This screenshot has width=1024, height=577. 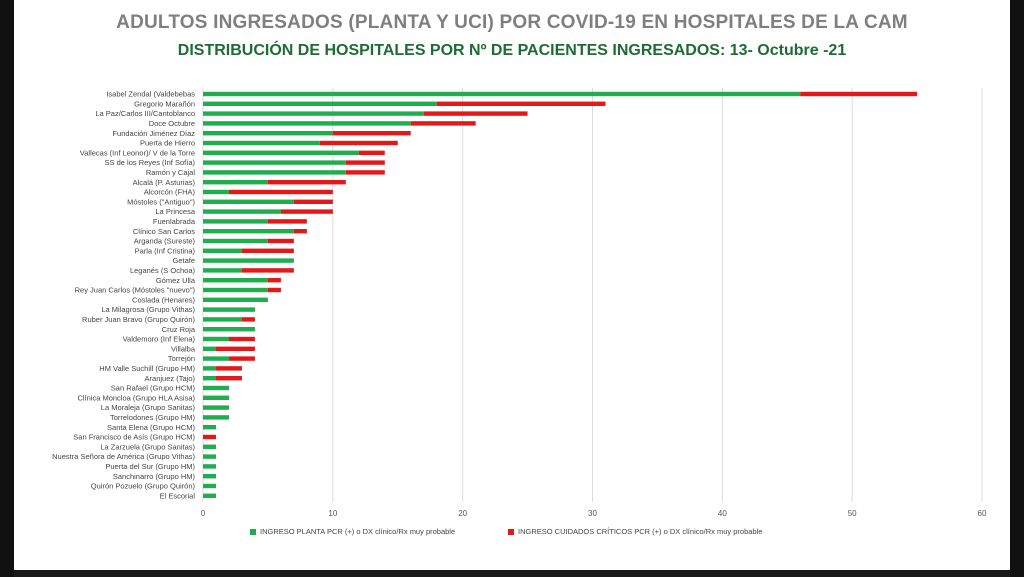 I want to click on category-label: Alcorcón (FHA), so click(x=170, y=192).